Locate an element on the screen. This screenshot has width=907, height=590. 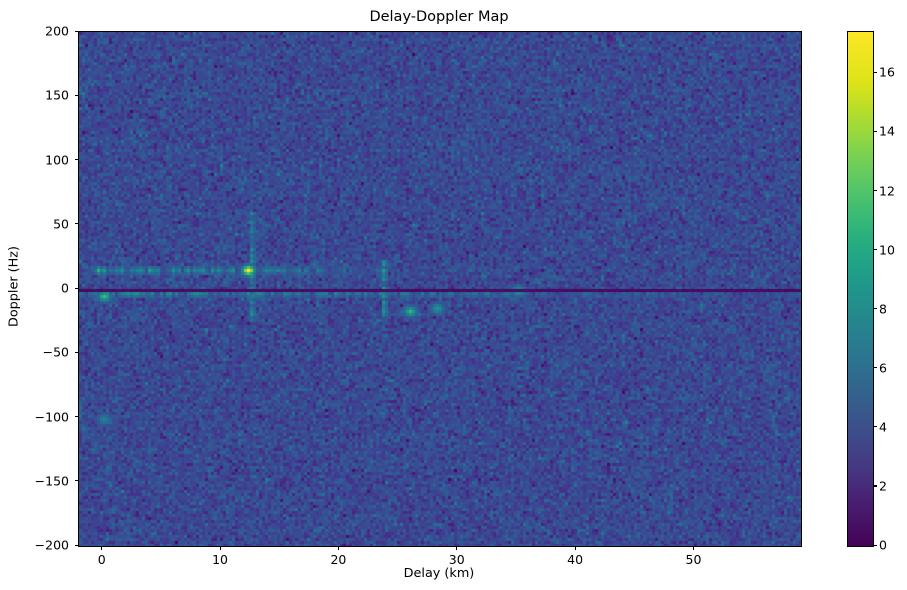
colorbar-tick-label: 10 is located at coordinates (887, 250).